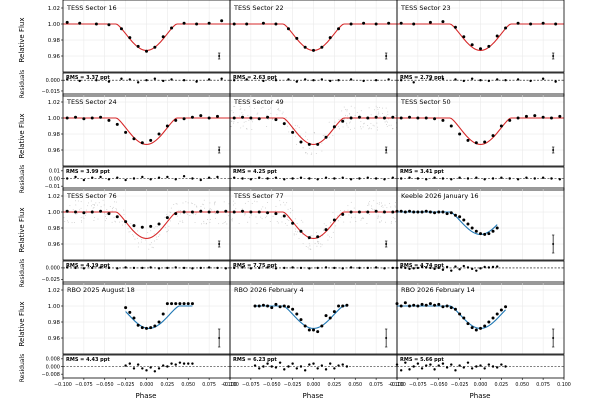 This screenshot has height=400, width=600. I want to click on x-tick-label: 0.050, so click(522, 385).